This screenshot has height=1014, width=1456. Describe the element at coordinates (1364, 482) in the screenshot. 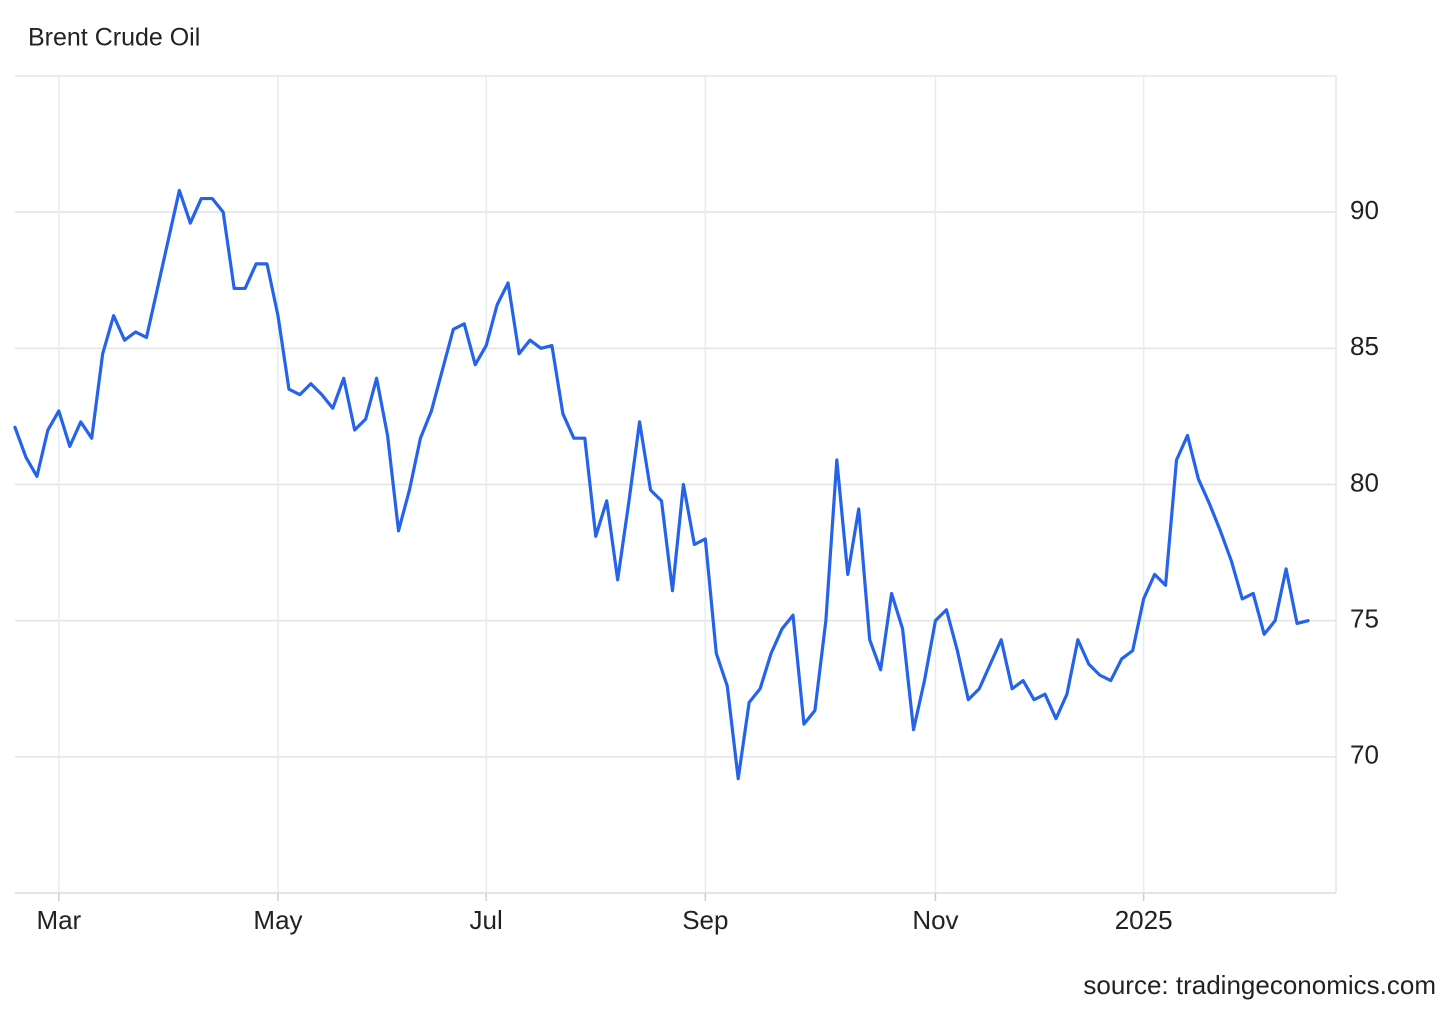

I see `y-tick-label: 80` at that location.